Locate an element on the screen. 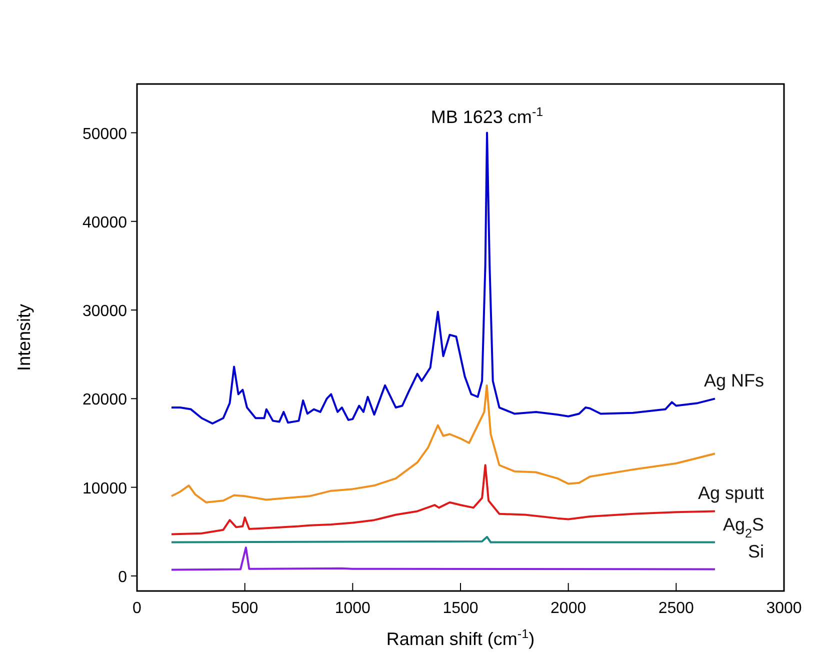 This screenshot has width=822, height=658. series-label: Ag$_{2}$S is located at coordinates (743, 527).